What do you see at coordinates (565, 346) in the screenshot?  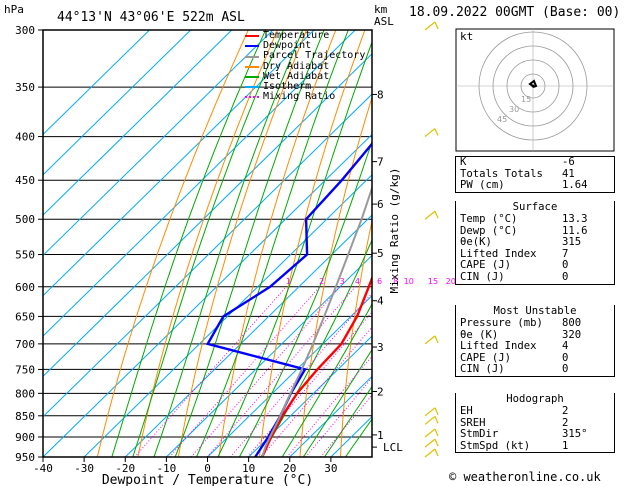 I see `row-value: 4` at bounding box center [565, 346].